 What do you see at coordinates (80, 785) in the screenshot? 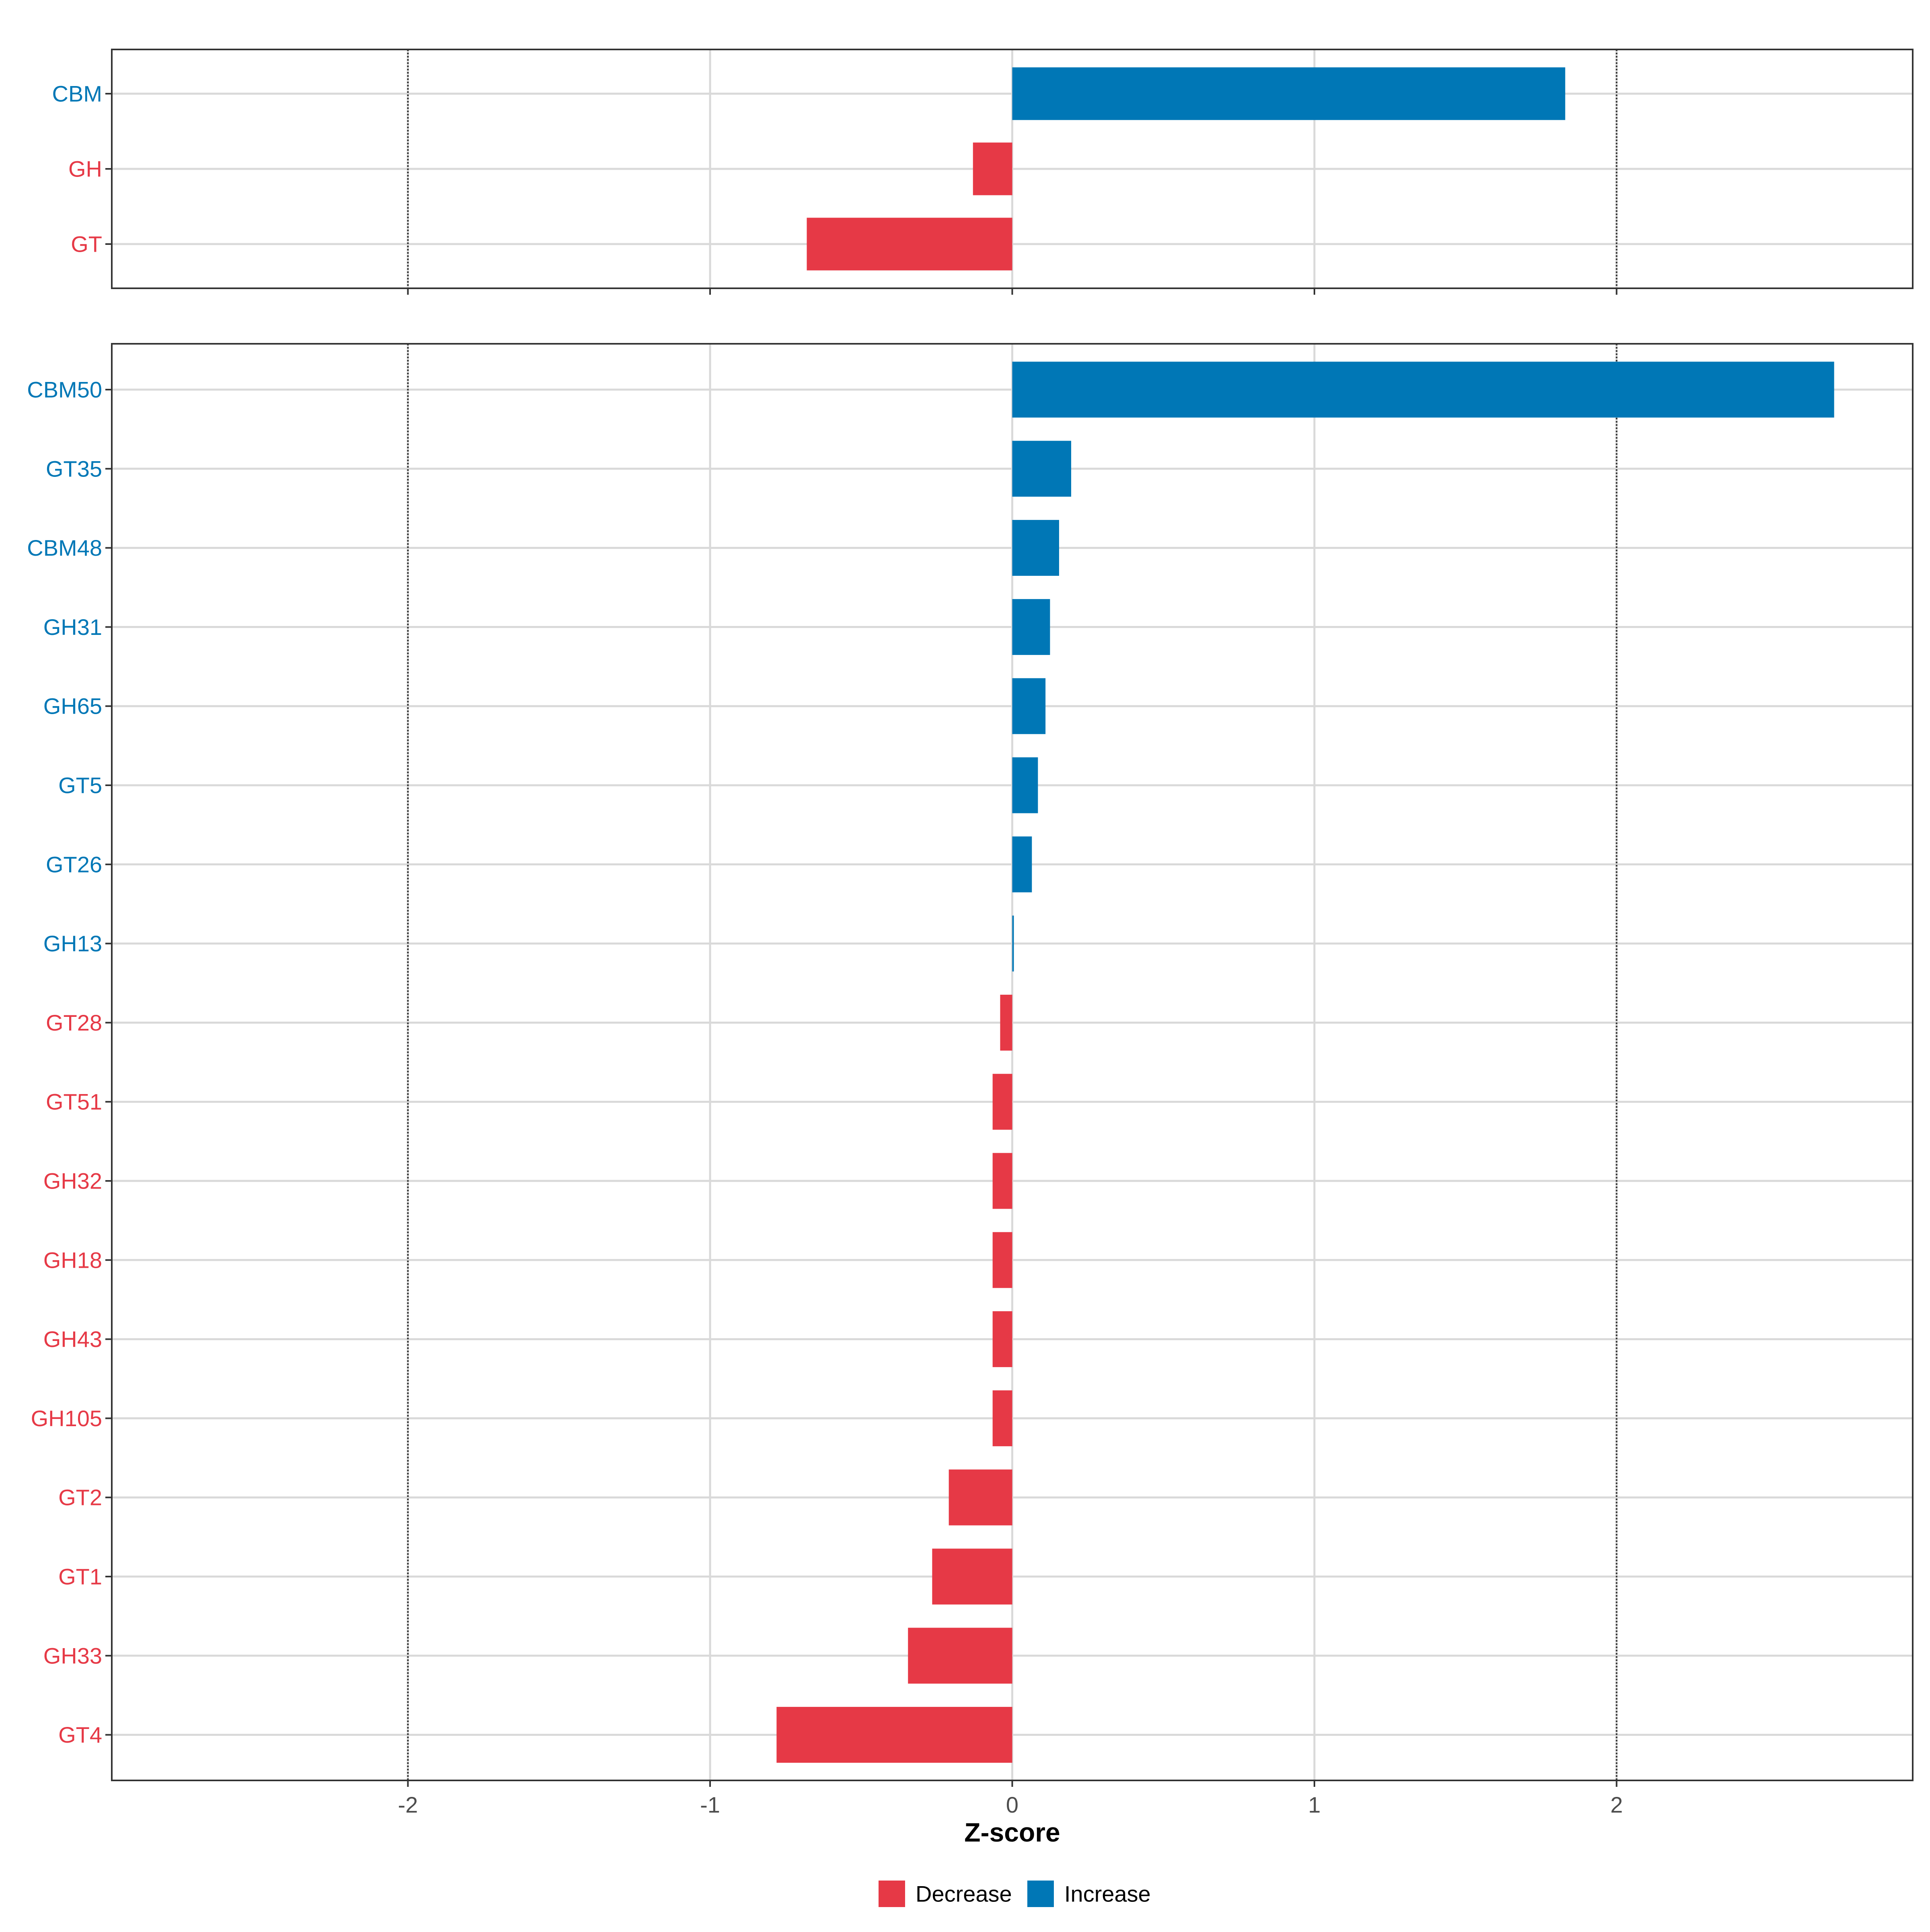
I see `y-tick-label: GT5` at bounding box center [80, 785].